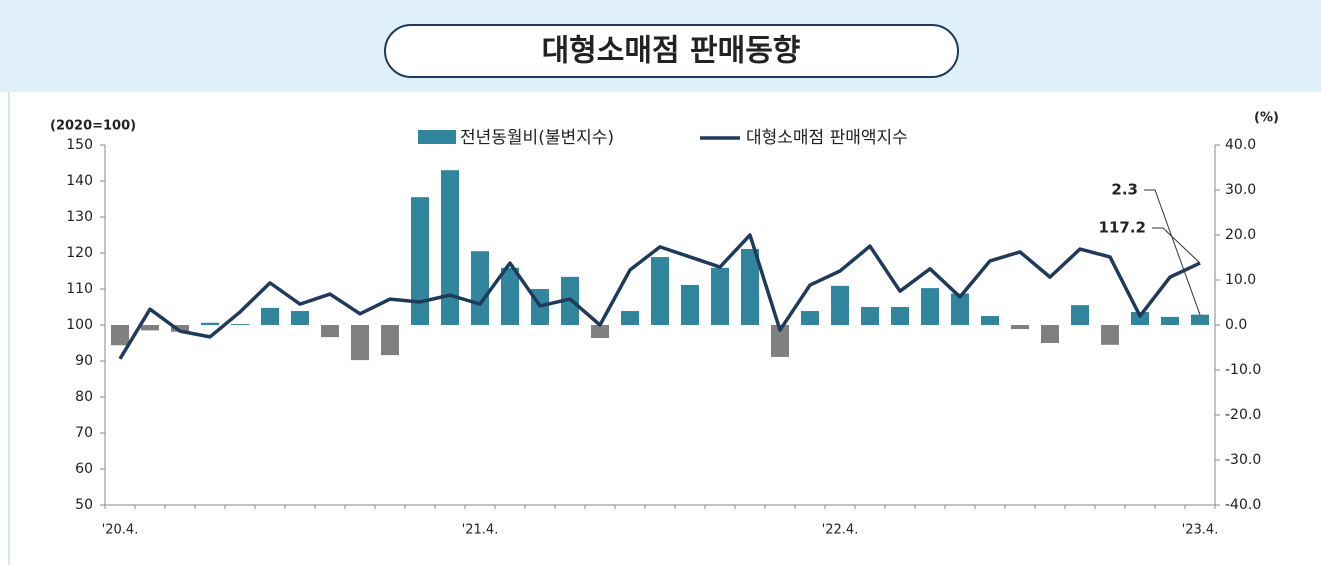  I want to click on data-label: 2.3, so click(1124, 190).